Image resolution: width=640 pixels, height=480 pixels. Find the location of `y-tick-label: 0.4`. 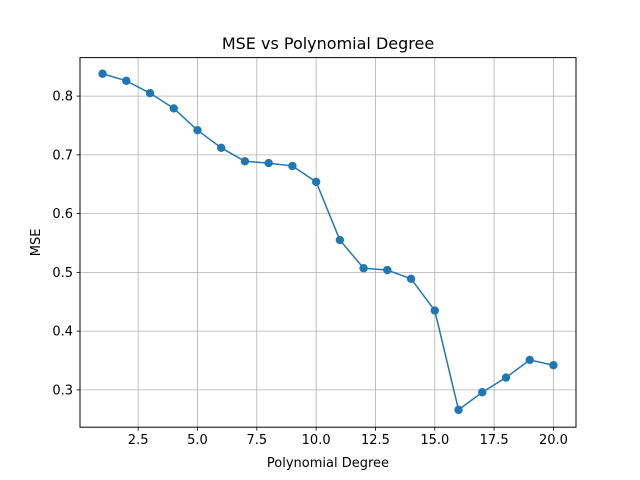

y-tick-label: 0.4 is located at coordinates (62, 332).